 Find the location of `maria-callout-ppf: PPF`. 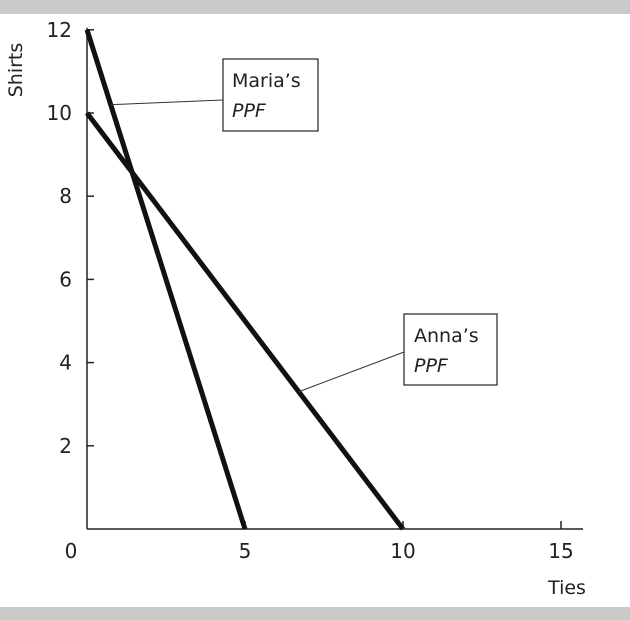

maria-callout-ppf: PPF is located at coordinates (249, 111).